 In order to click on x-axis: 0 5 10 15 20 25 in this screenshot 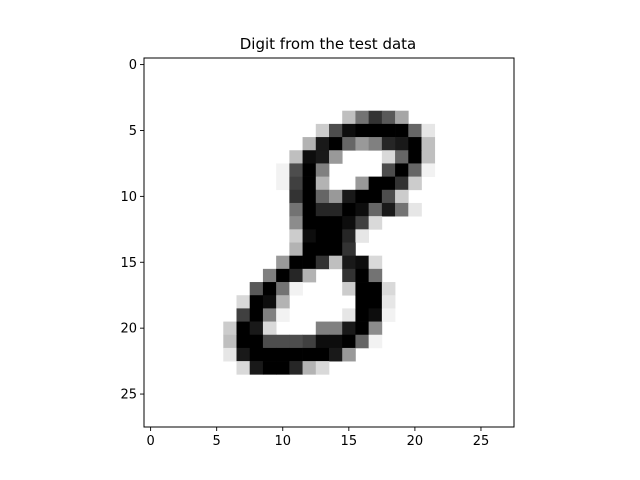, I will do `click(317, 438)`.